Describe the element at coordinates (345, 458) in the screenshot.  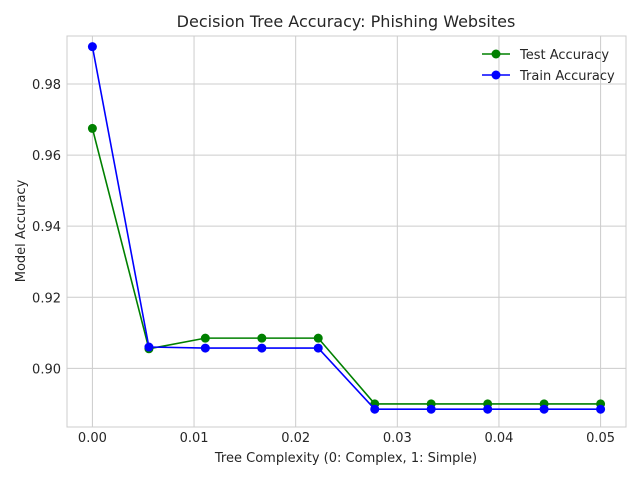
I see `x-axis-label: Tree Complexity (0: Complex, 1: Simple)` at that location.